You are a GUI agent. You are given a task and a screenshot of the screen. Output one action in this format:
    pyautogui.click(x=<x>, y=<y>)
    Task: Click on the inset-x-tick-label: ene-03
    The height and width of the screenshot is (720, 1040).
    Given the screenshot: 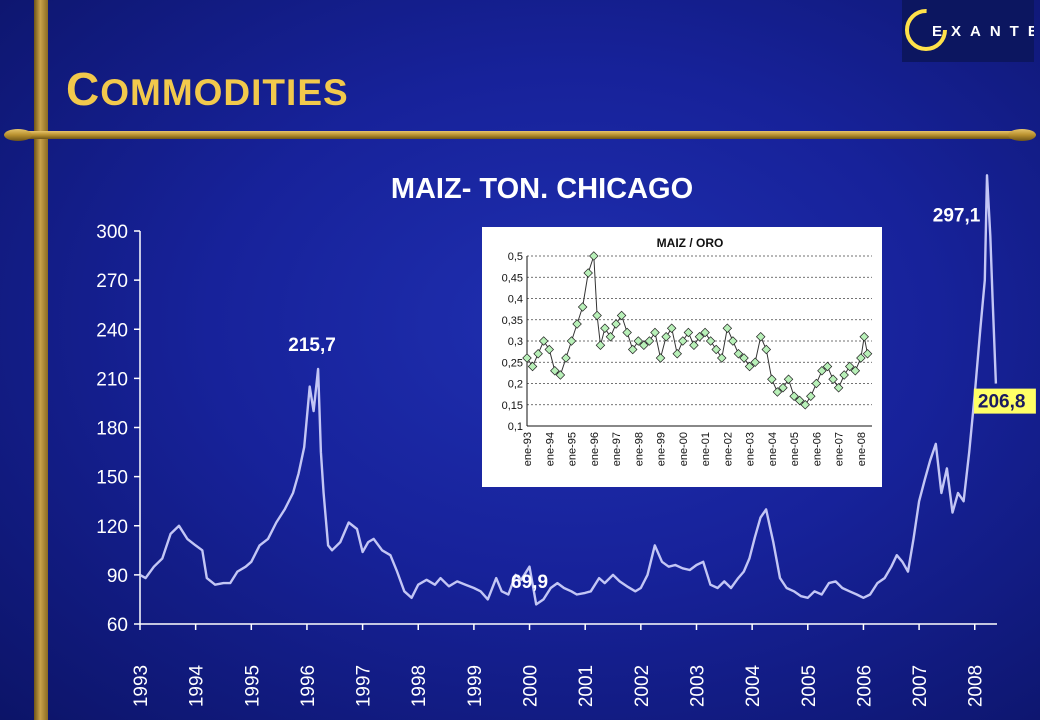 What is the action you would take?
    pyautogui.click(x=751, y=449)
    